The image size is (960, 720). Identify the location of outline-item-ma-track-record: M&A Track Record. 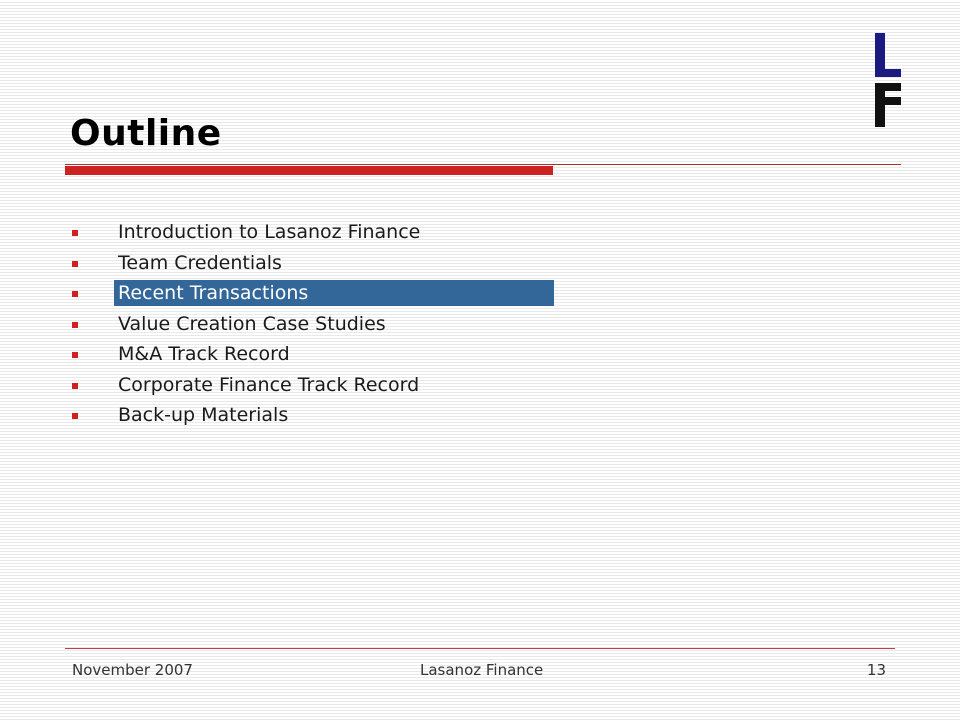
(480, 356).